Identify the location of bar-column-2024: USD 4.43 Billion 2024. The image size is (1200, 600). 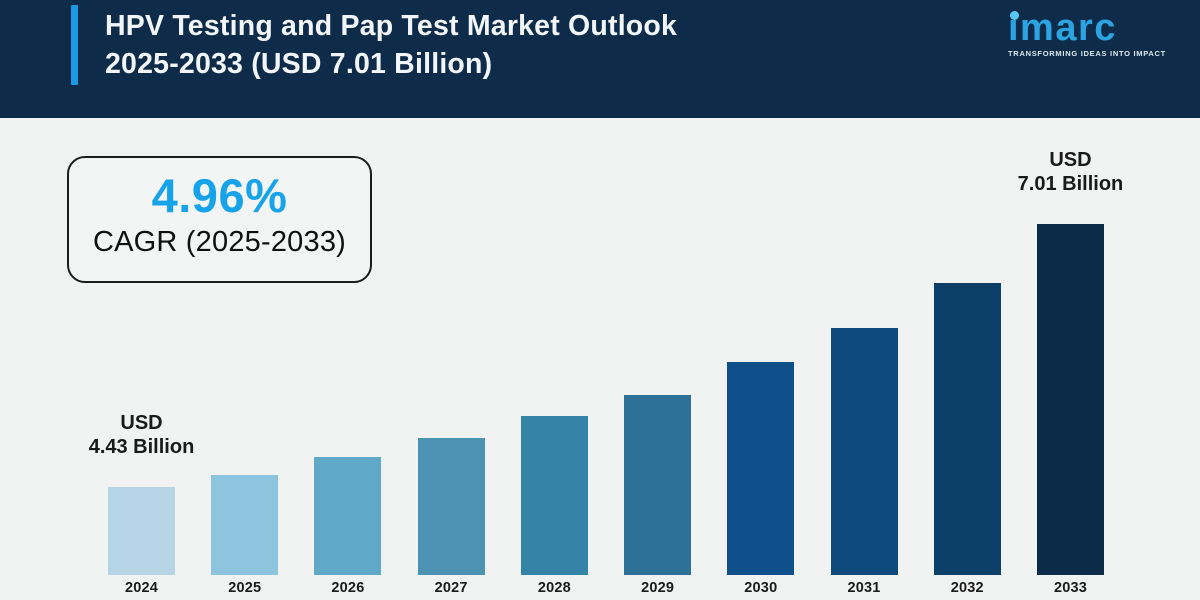
(142, 503).